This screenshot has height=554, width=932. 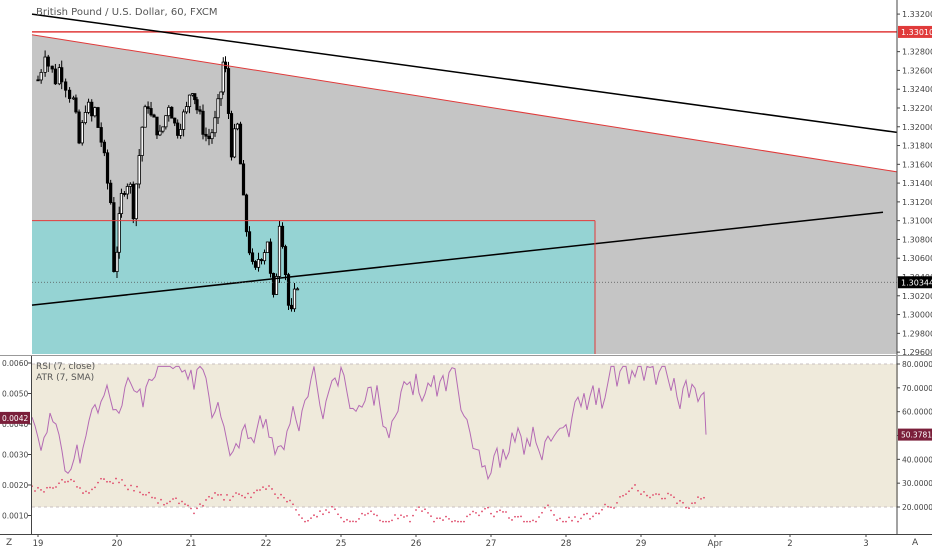 I want to click on atr-legend: ATR (7, SMA), so click(x=65, y=378).